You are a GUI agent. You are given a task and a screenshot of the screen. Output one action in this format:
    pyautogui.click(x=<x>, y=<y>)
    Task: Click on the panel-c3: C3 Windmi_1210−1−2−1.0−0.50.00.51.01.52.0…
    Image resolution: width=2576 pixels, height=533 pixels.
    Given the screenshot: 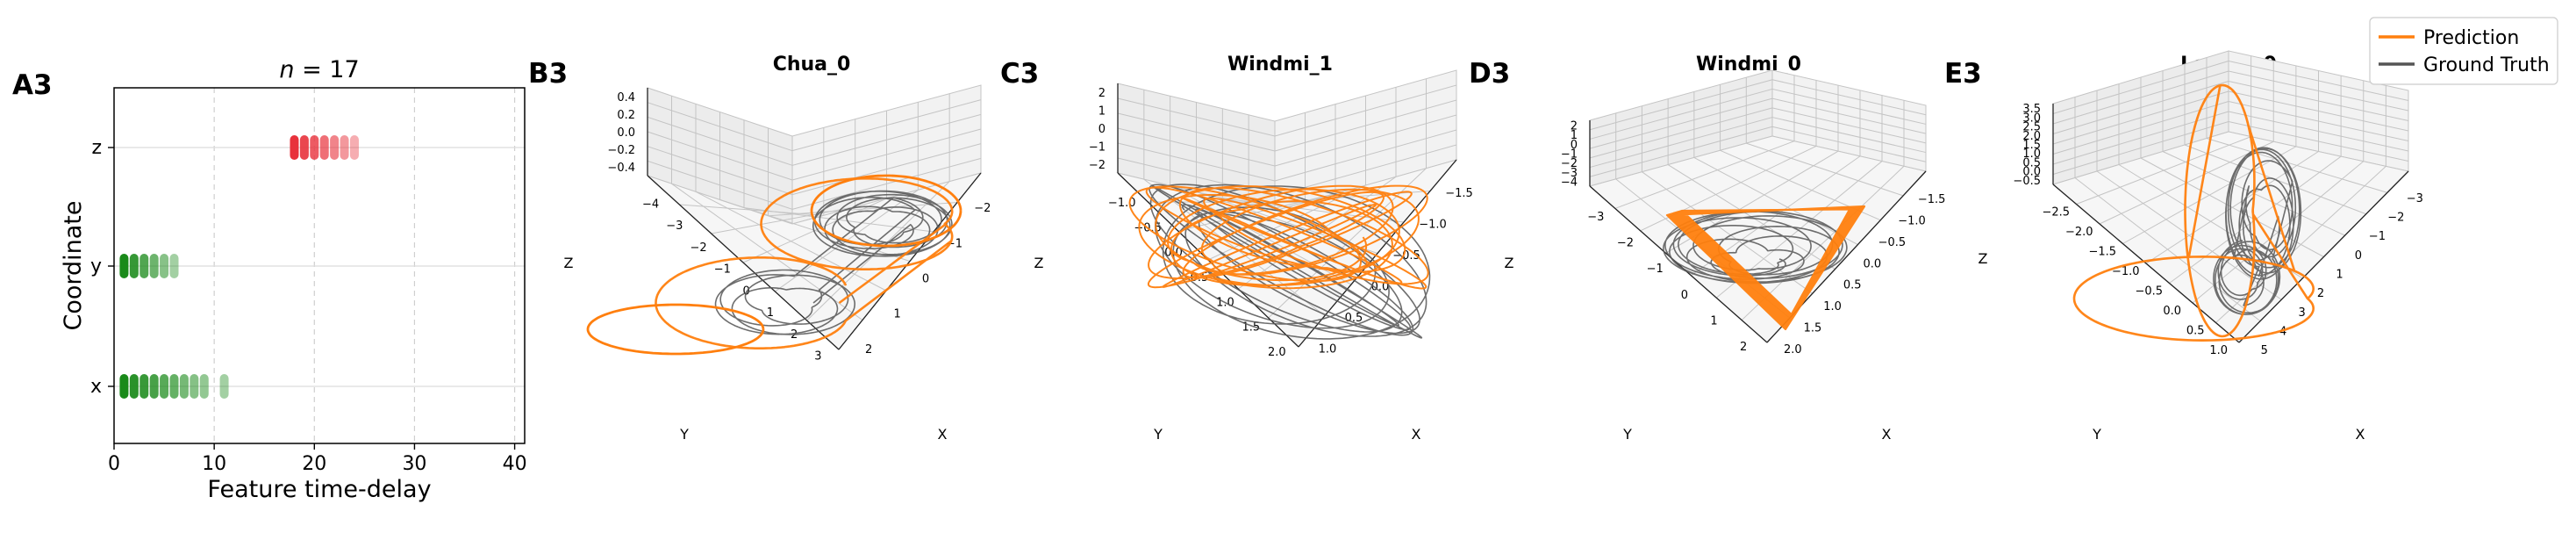 What is the action you would take?
    pyautogui.click(x=1236, y=248)
    